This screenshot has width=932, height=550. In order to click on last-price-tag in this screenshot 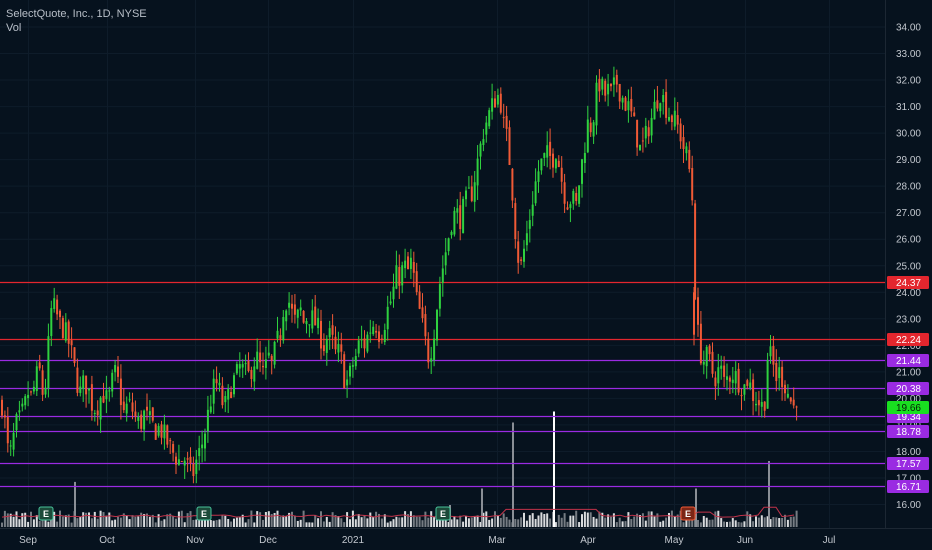, I will do `click(908, 407)`.